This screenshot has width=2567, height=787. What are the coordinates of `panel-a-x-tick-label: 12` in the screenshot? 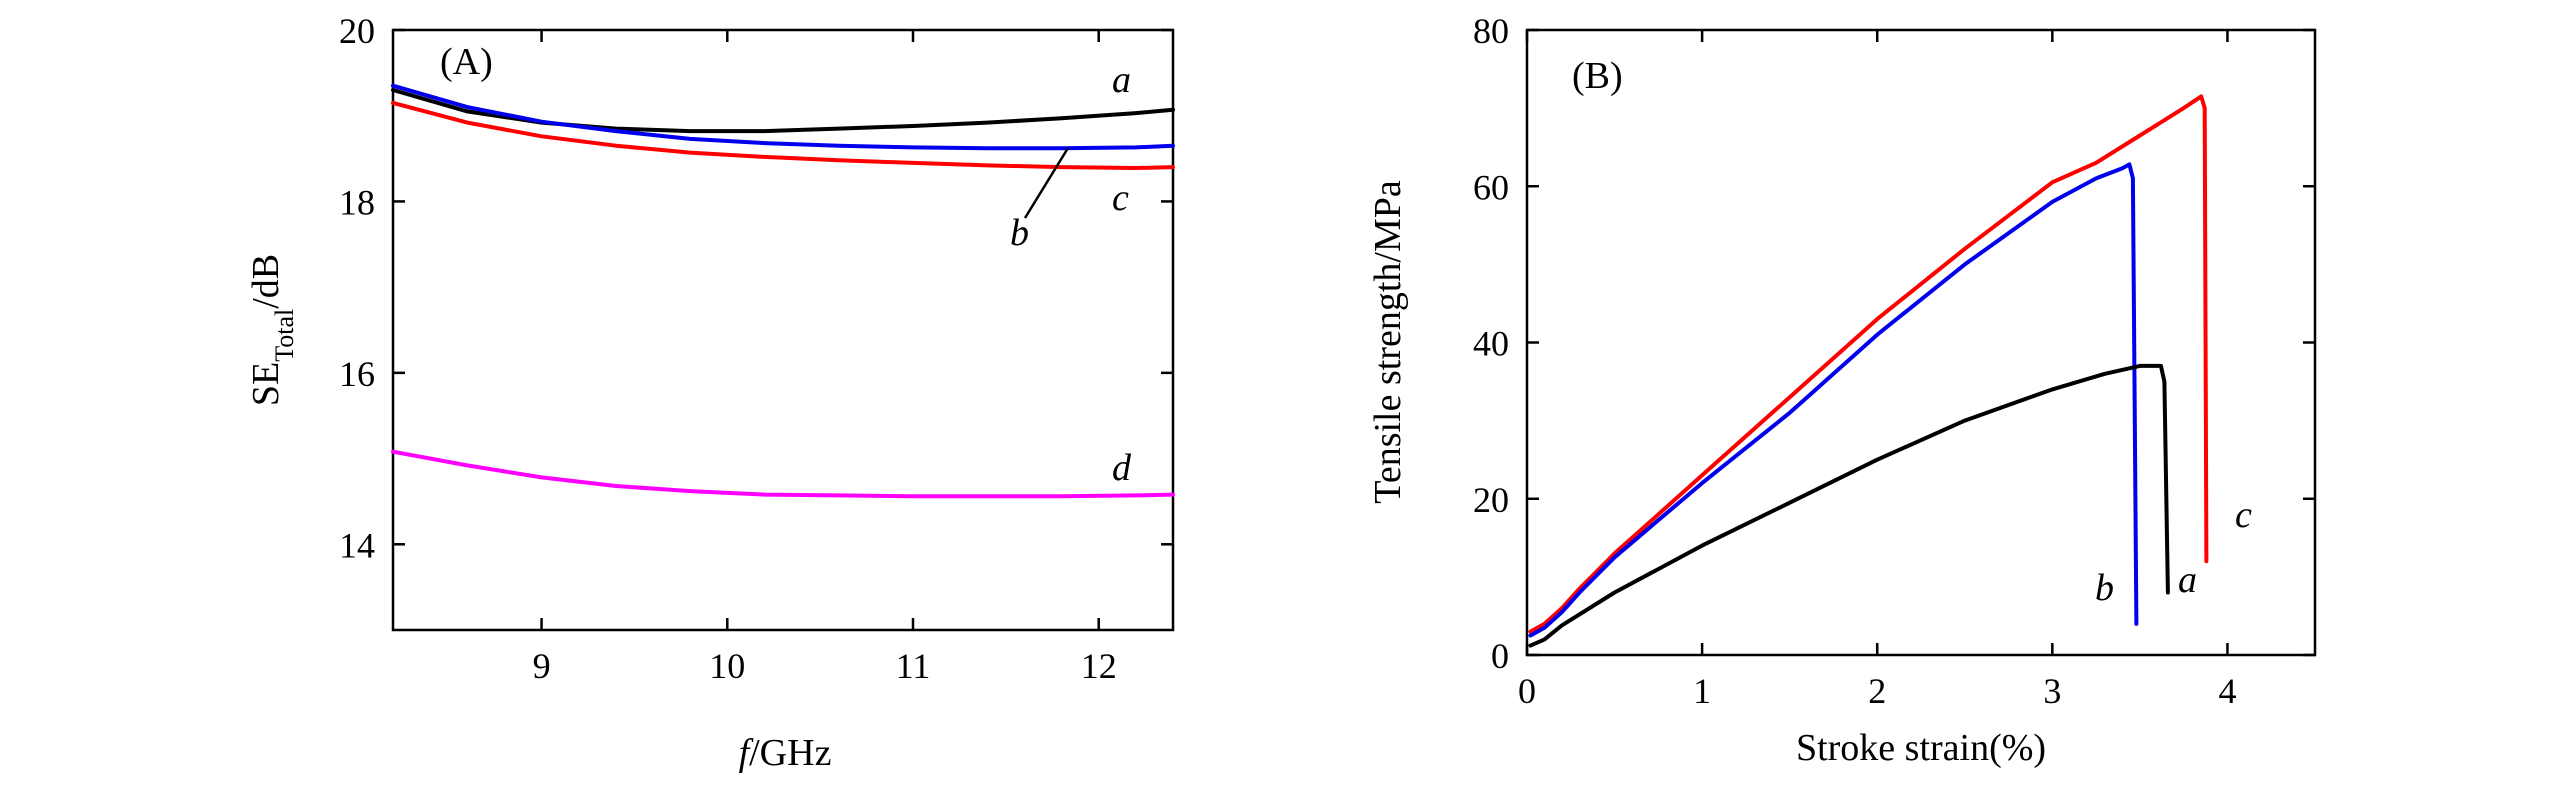 It's located at (1099, 666).